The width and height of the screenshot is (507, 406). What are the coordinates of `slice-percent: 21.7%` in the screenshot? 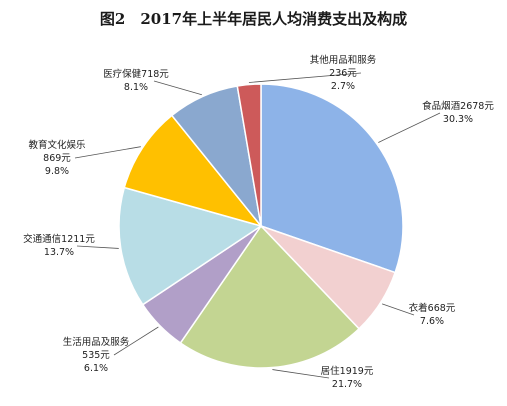 It's located at (347, 384).